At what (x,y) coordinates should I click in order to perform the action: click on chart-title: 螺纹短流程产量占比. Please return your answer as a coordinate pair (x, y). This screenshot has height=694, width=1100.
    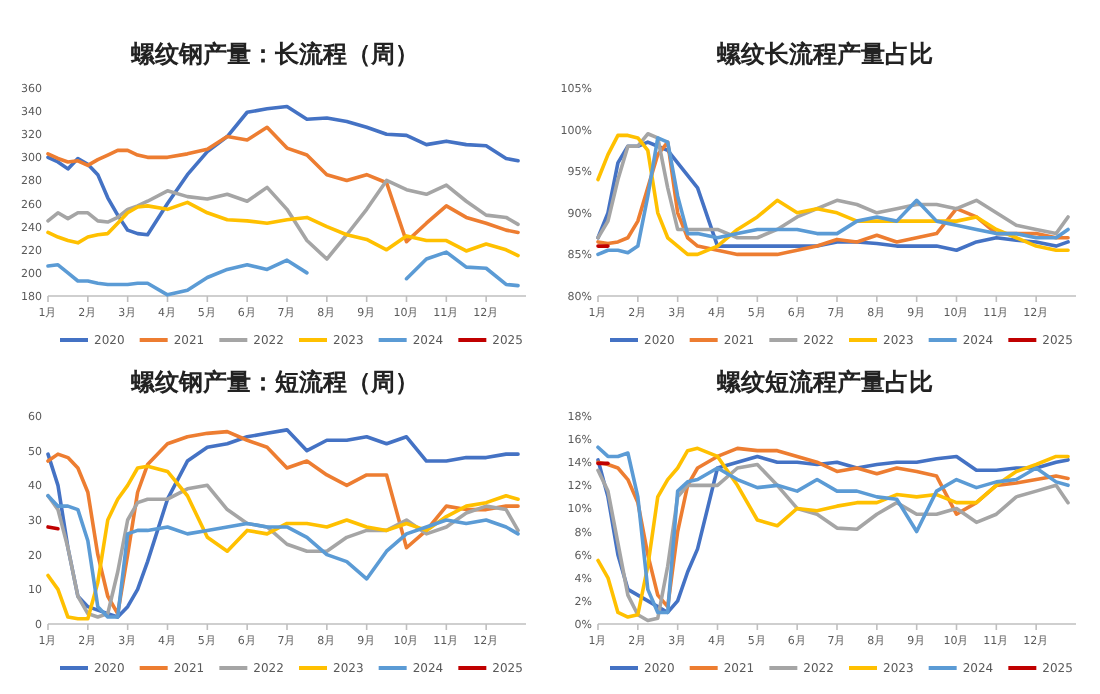
    Looking at the image, I should click on (824, 382).